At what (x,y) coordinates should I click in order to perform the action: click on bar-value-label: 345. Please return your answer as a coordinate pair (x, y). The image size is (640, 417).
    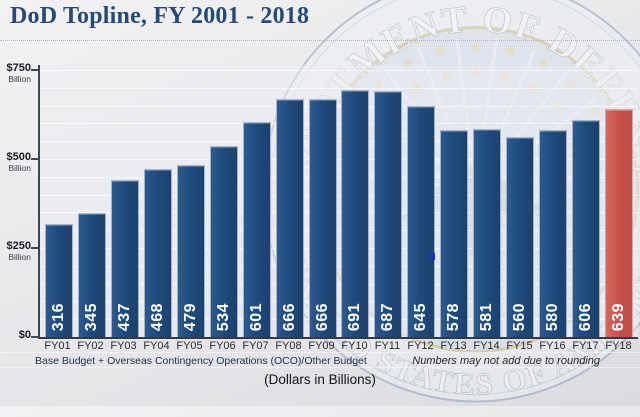
    Looking at the image, I should click on (92, 317).